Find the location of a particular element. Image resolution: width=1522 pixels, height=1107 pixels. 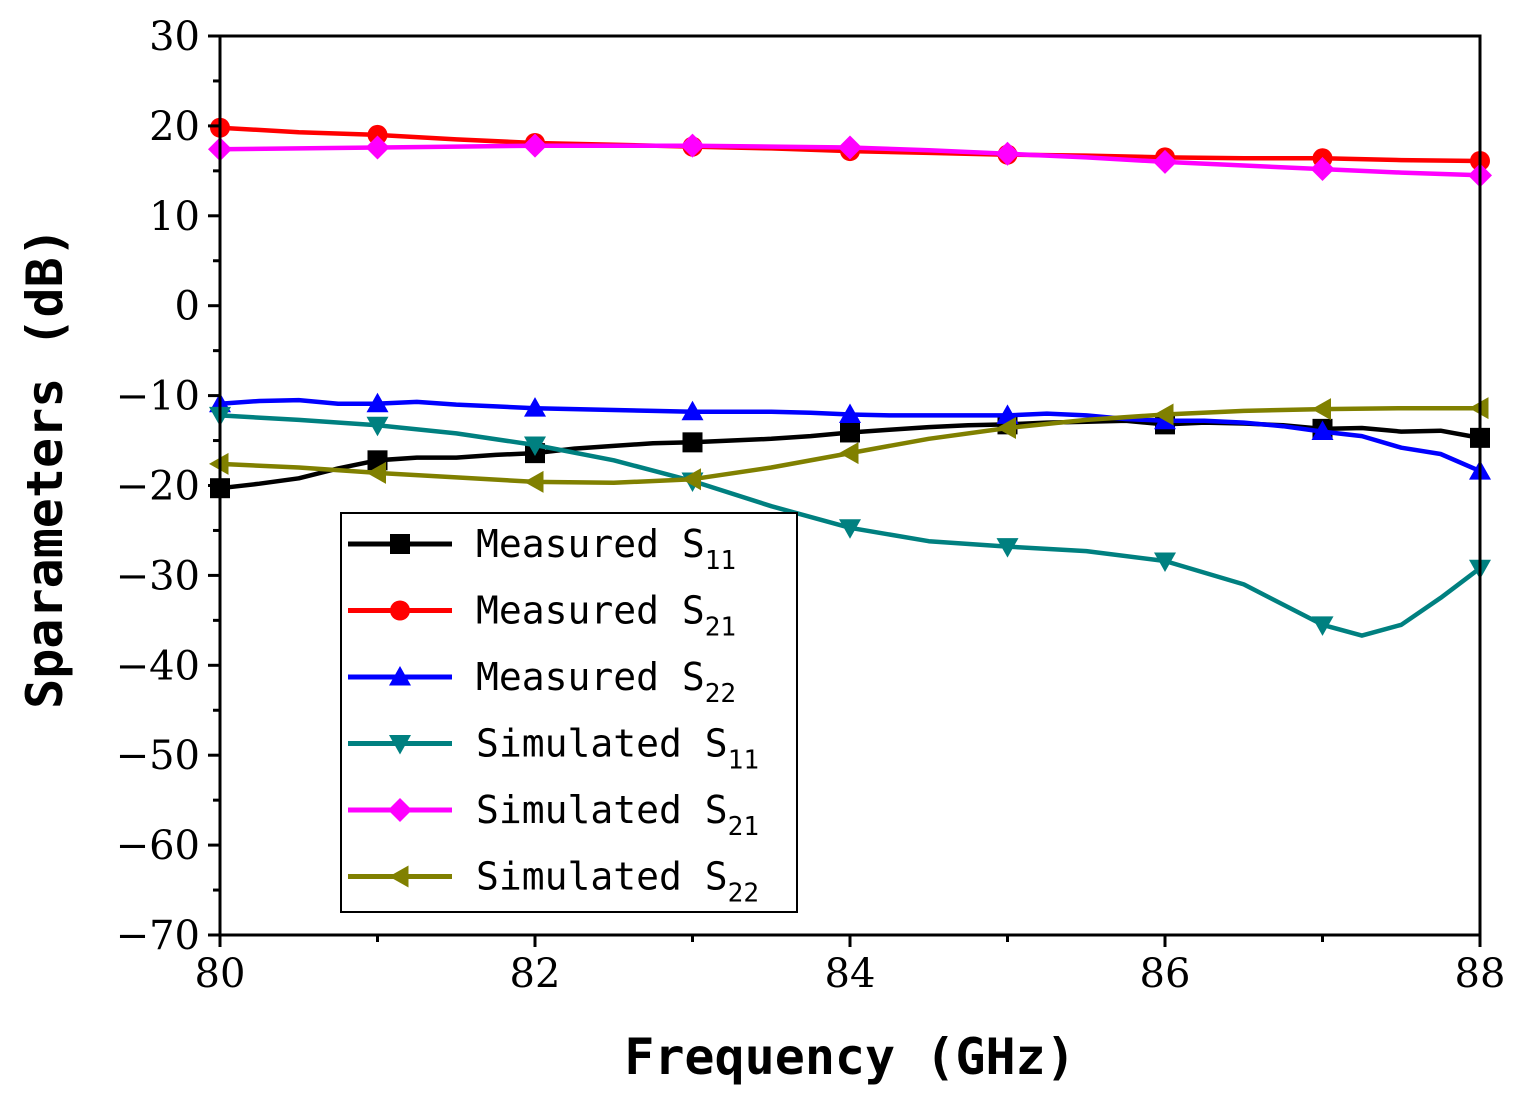

y-tick-label: 30 is located at coordinates (174, 37).